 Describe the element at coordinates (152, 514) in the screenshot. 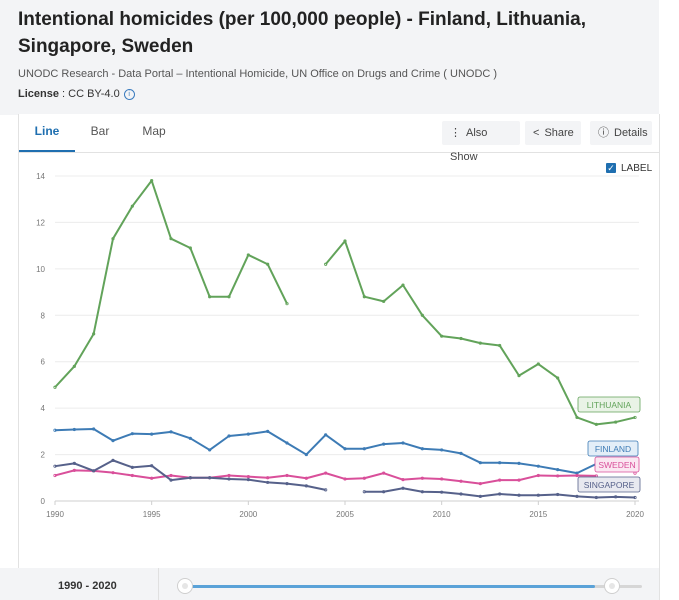

I see `x-tick-label: 1995` at that location.